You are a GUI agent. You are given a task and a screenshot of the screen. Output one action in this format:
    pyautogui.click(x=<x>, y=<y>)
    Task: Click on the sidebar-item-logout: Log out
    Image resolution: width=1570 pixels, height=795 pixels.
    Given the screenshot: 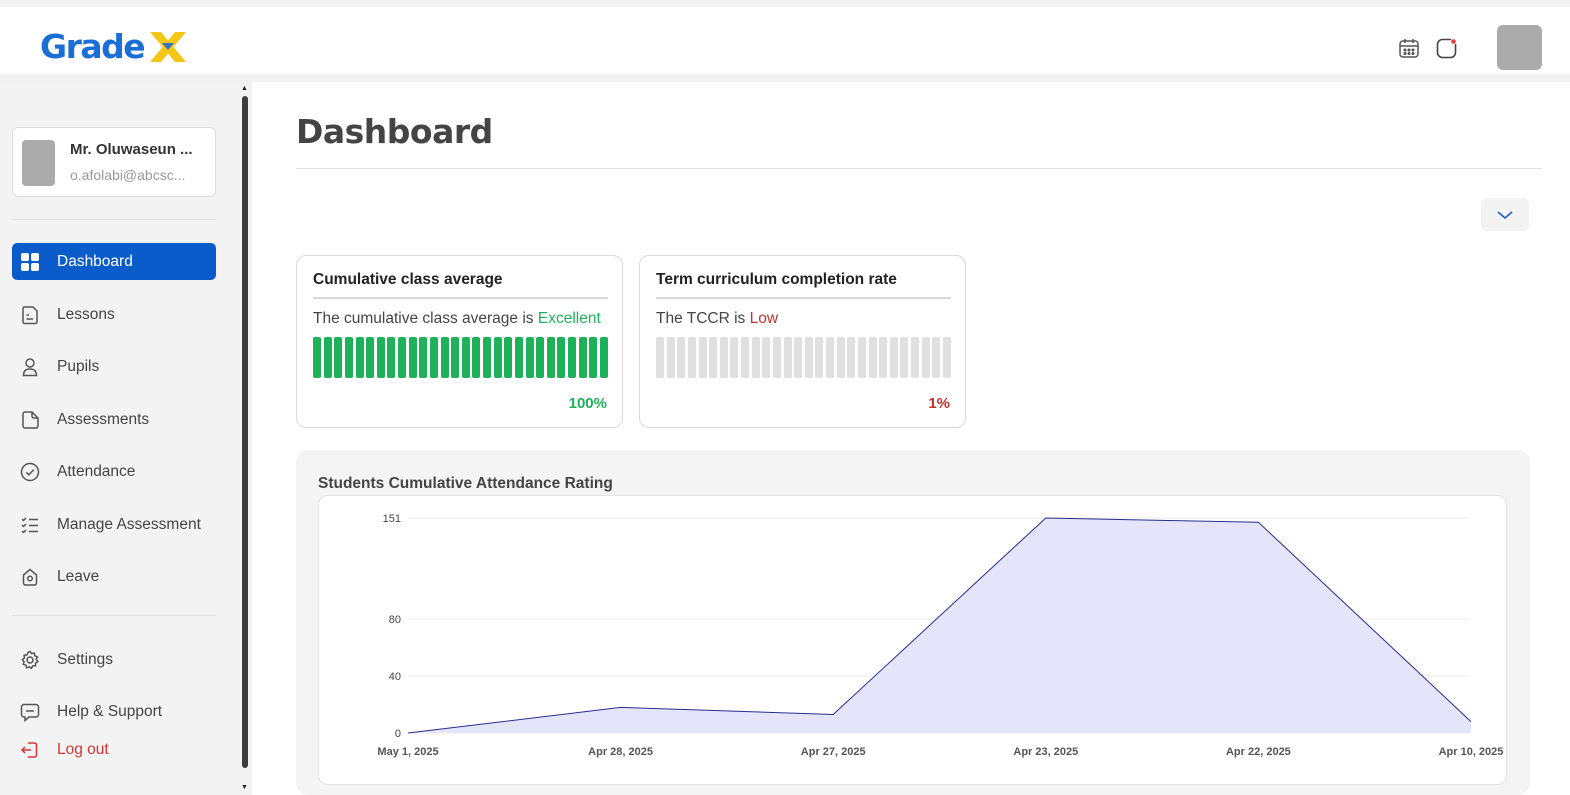 What is the action you would take?
    pyautogui.click(x=114, y=749)
    